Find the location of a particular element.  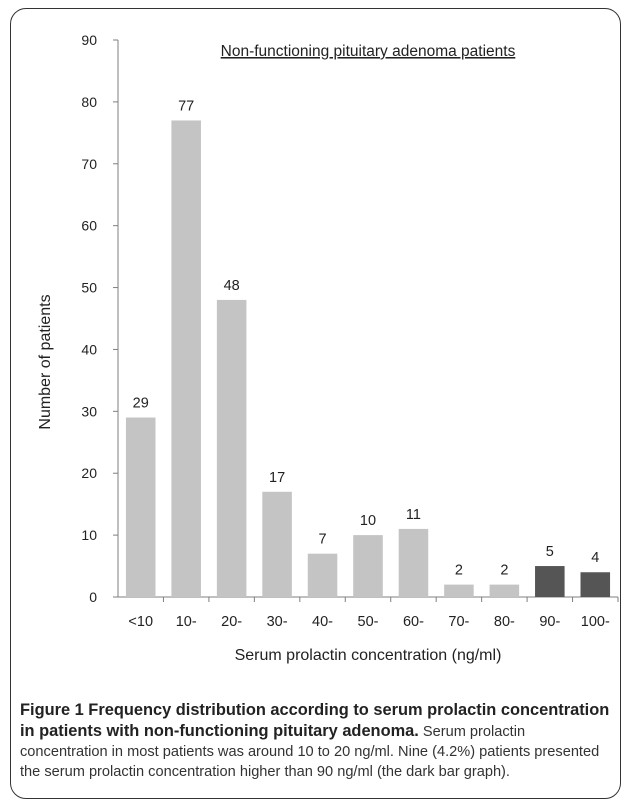

data-label: 4 is located at coordinates (595, 558).